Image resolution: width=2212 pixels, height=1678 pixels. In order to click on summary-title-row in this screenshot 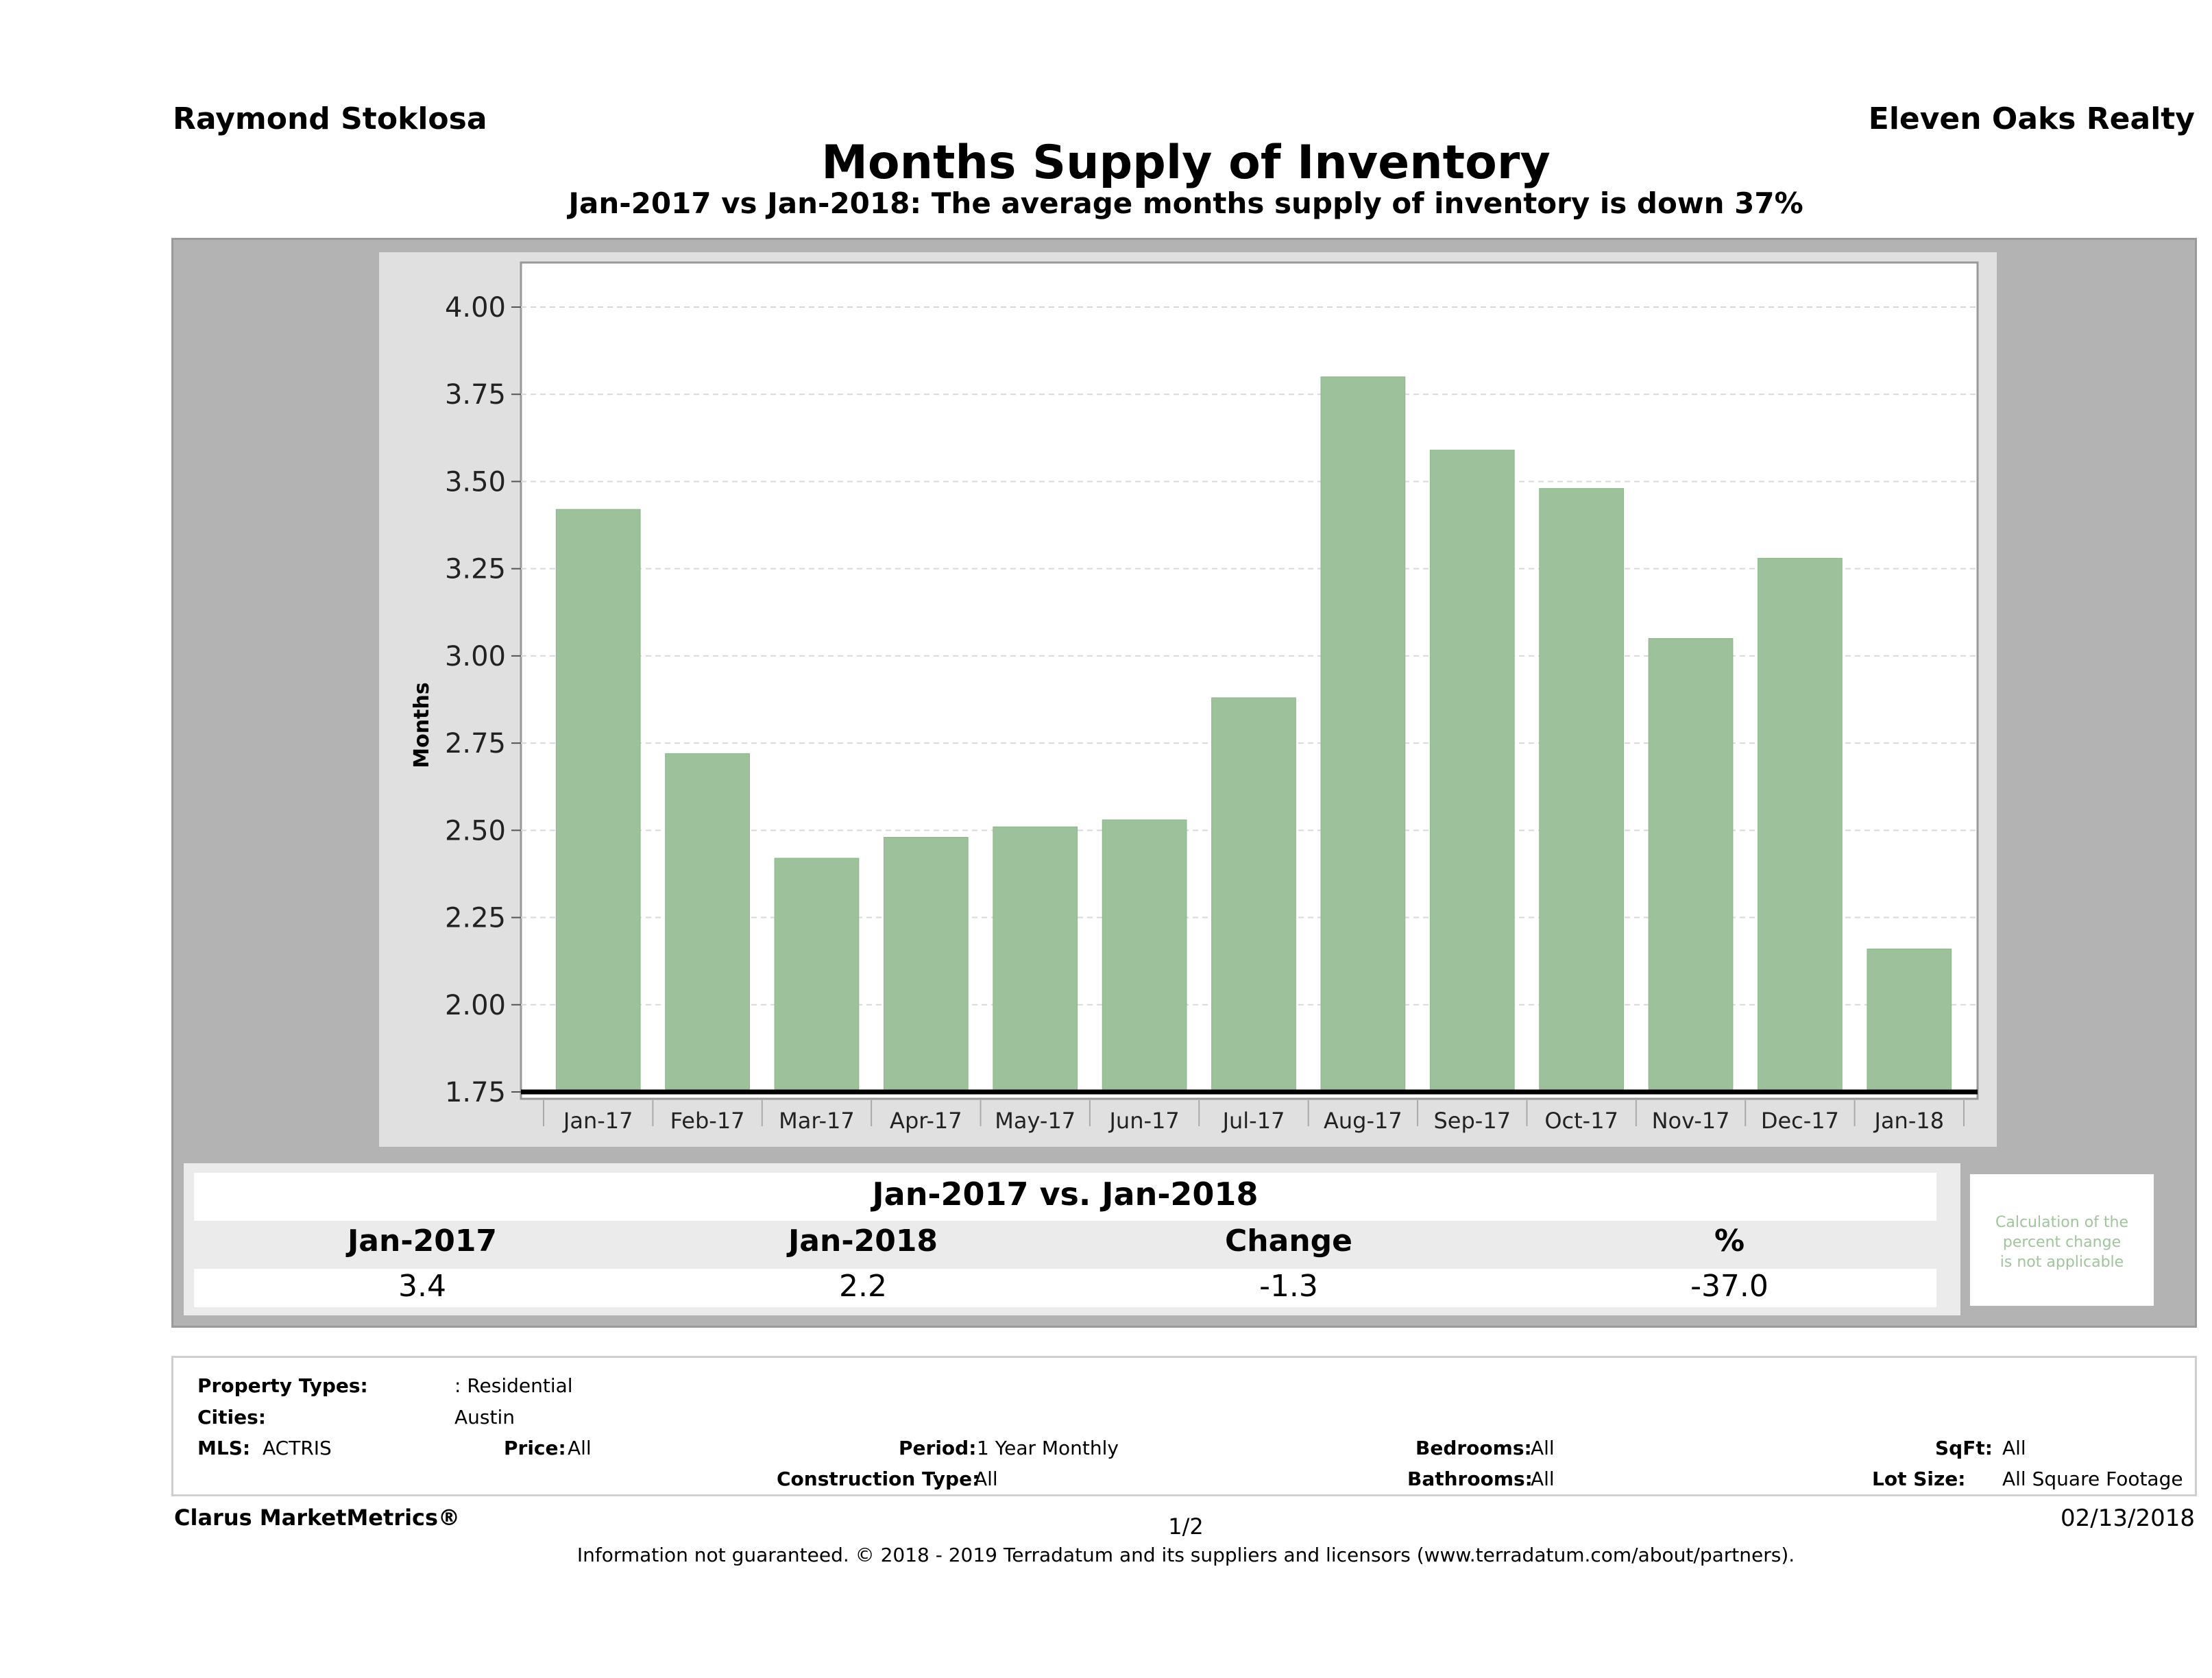, I will do `click(1065, 1197)`.